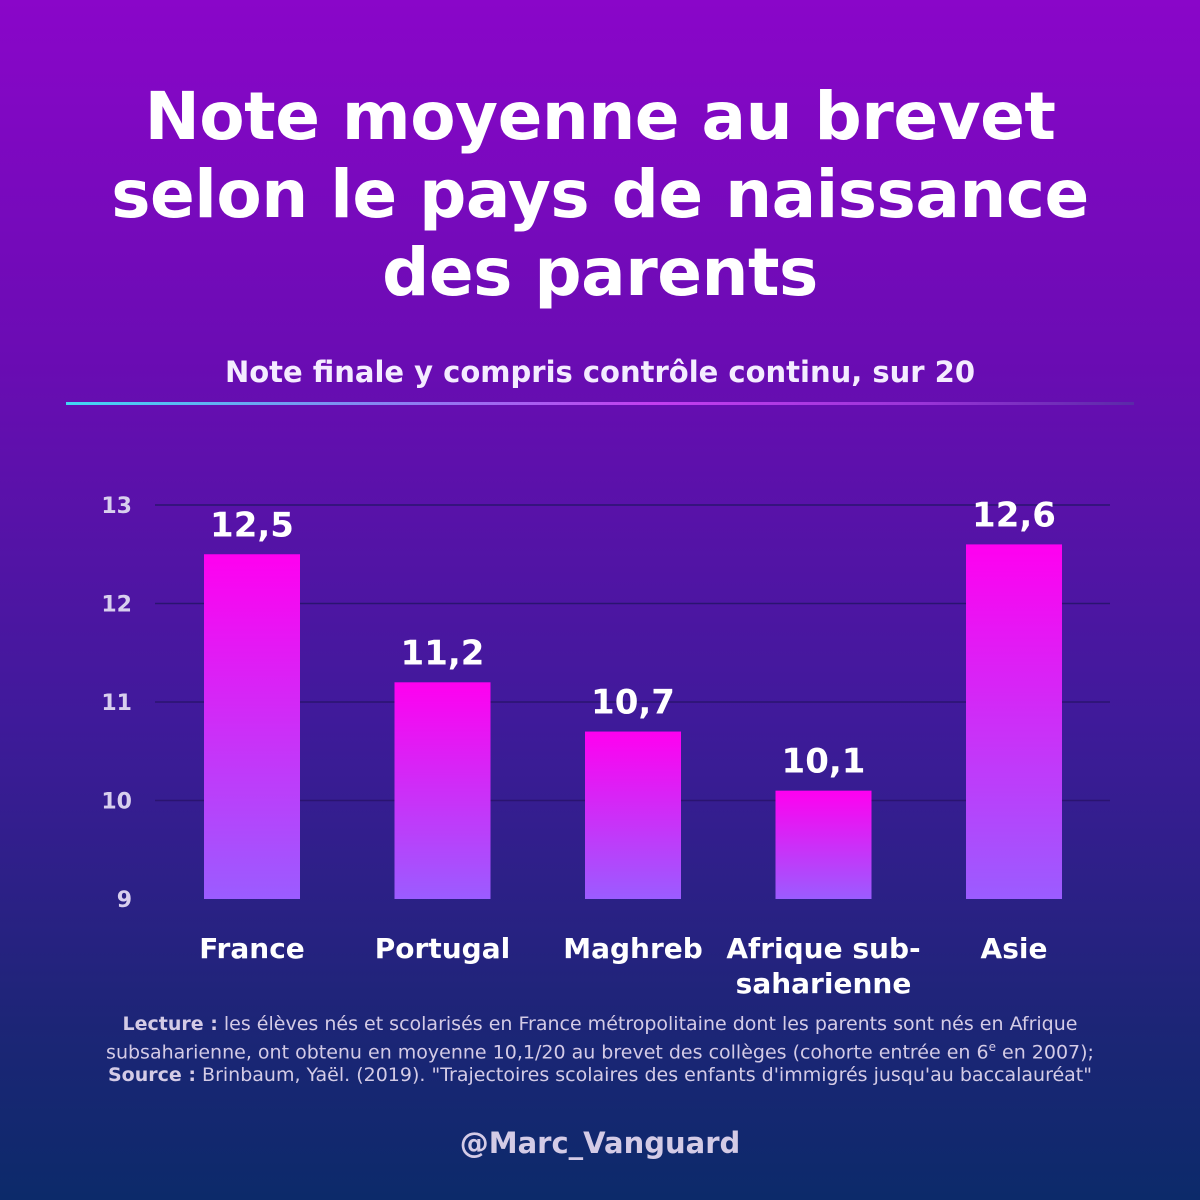 This screenshot has width=1200, height=1200. What do you see at coordinates (116, 506) in the screenshot?
I see `y-tick-label: 13` at bounding box center [116, 506].